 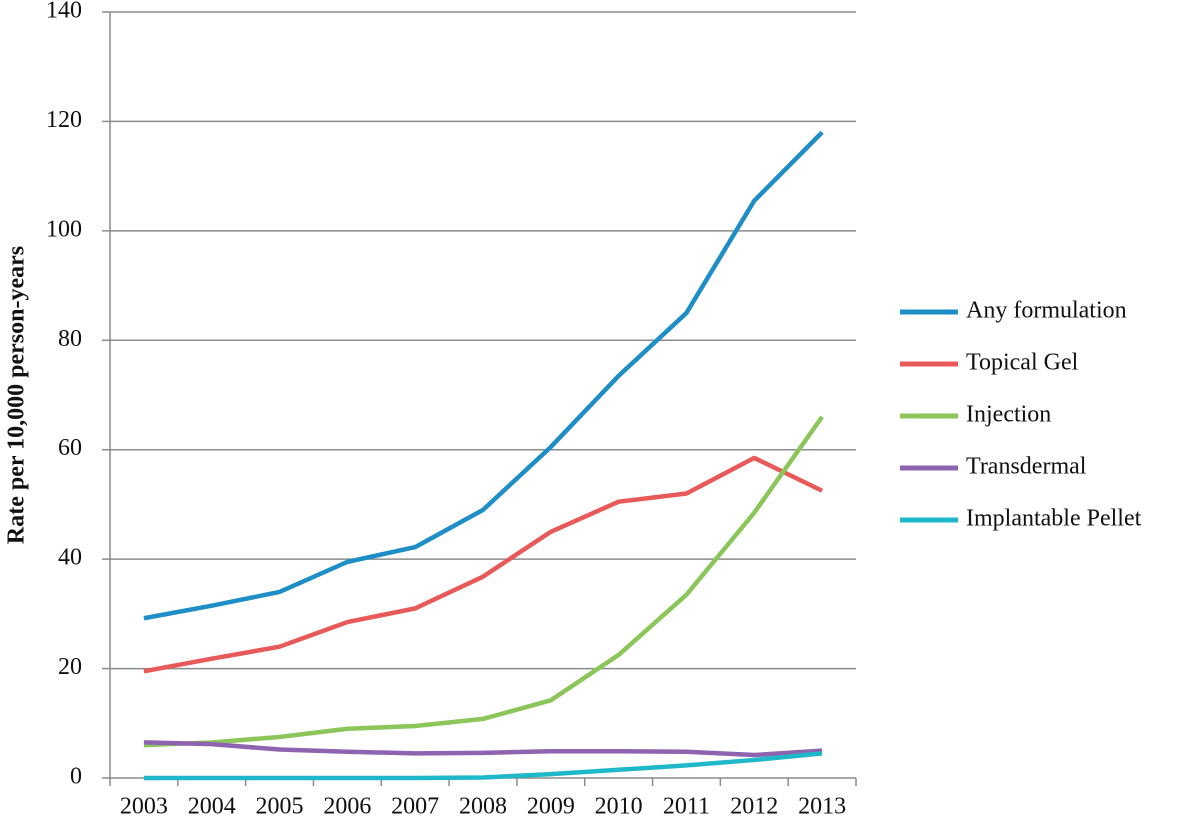 I want to click on legend-label: Injection, so click(x=1008, y=415).